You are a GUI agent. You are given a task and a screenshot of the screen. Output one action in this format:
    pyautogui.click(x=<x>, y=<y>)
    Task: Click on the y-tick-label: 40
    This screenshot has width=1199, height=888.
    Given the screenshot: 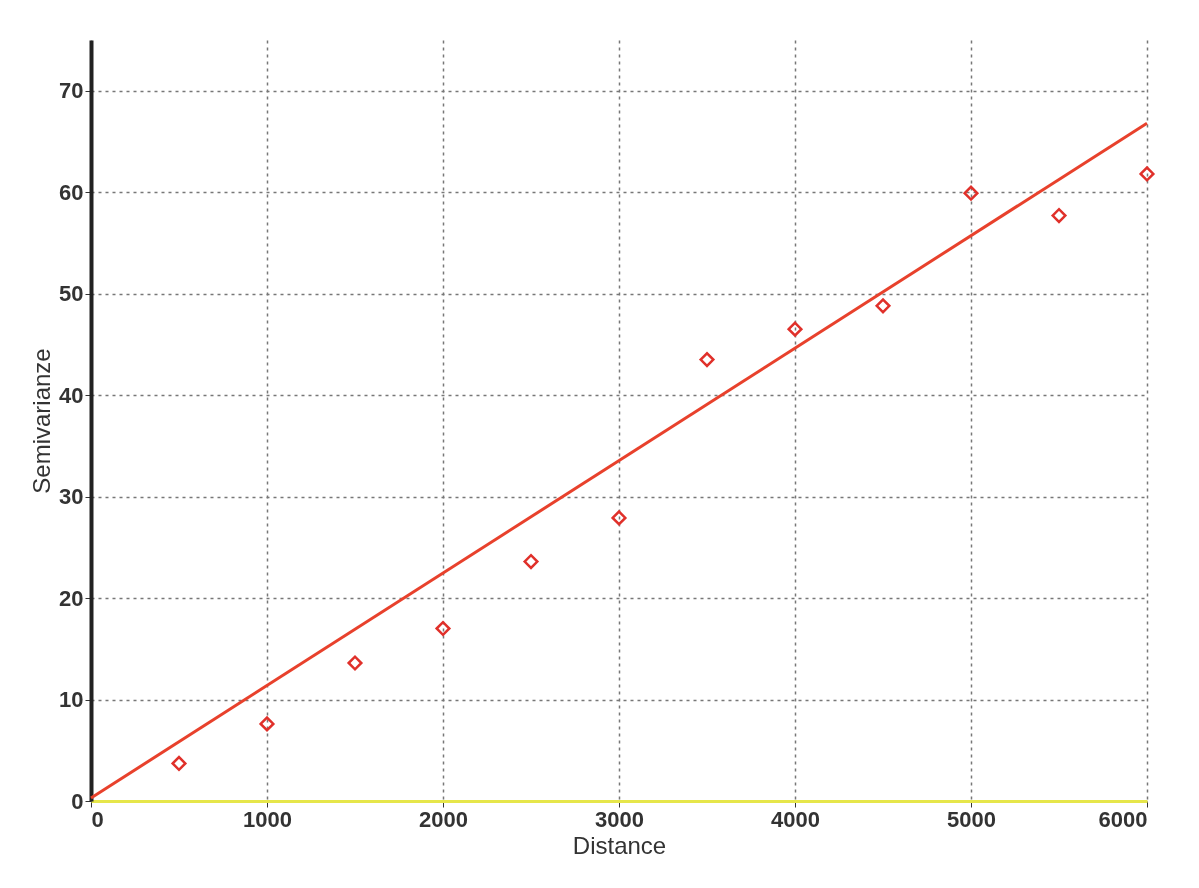 What is the action you would take?
    pyautogui.click(x=71, y=395)
    